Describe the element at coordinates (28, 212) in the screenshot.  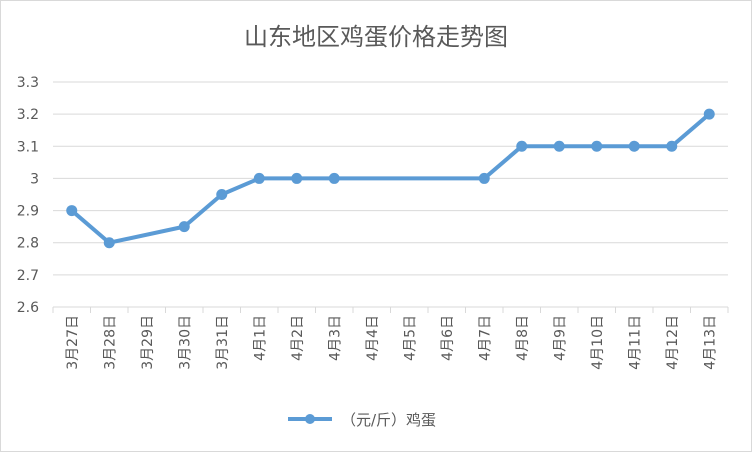
I see `y-tick-label: 2.9` at that location.